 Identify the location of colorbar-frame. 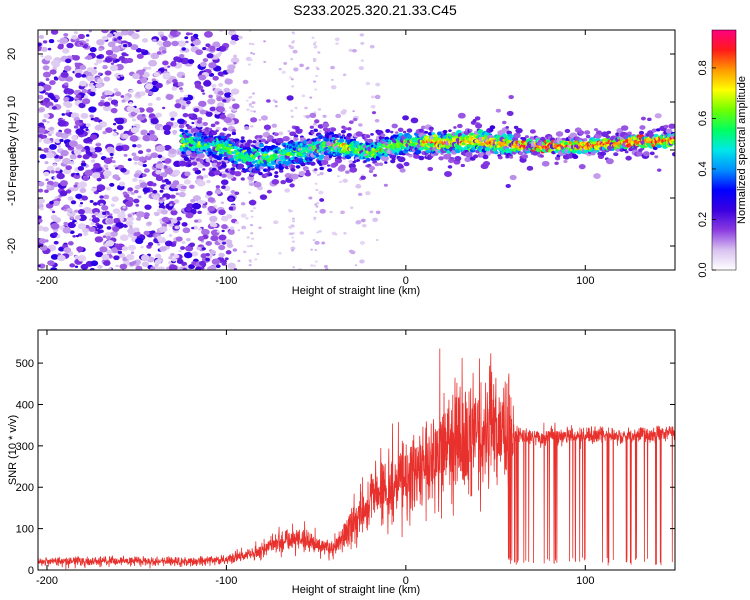
(724, 150).